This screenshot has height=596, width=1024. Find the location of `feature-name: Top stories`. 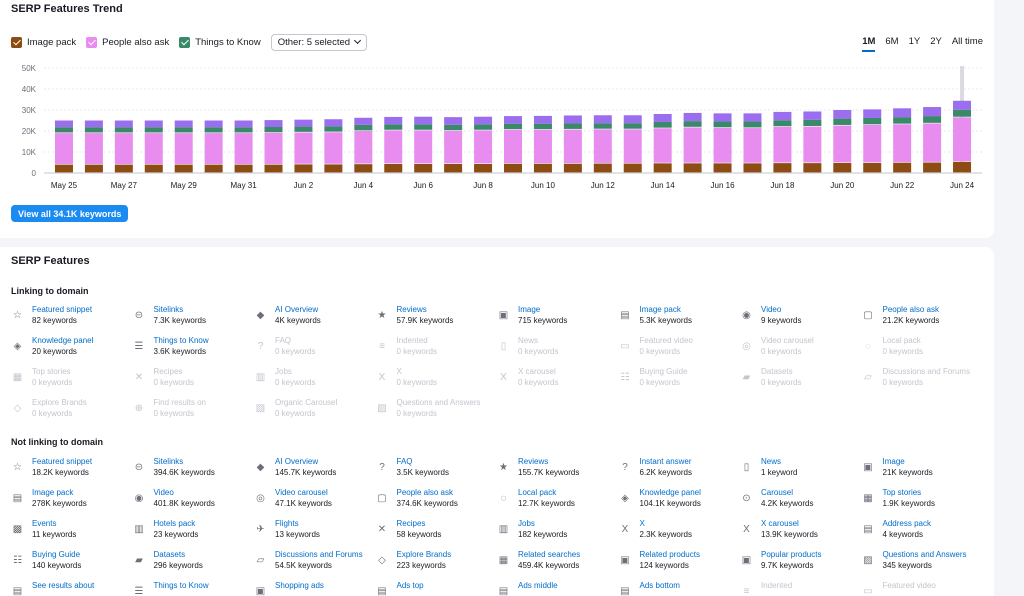

feature-name: Top stories is located at coordinates (902, 492).